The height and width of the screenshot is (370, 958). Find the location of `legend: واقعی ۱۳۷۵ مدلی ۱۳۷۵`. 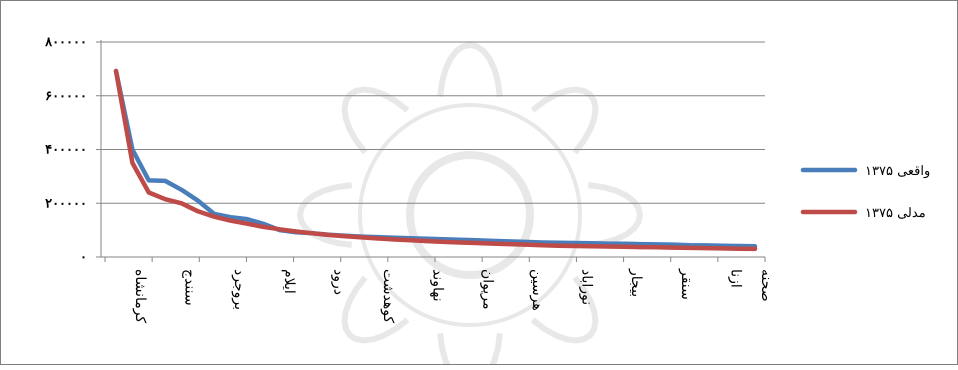

legend: واقعی ۱۳۷۵ مدلی ۱۳۷۵ is located at coordinates (865, 192).